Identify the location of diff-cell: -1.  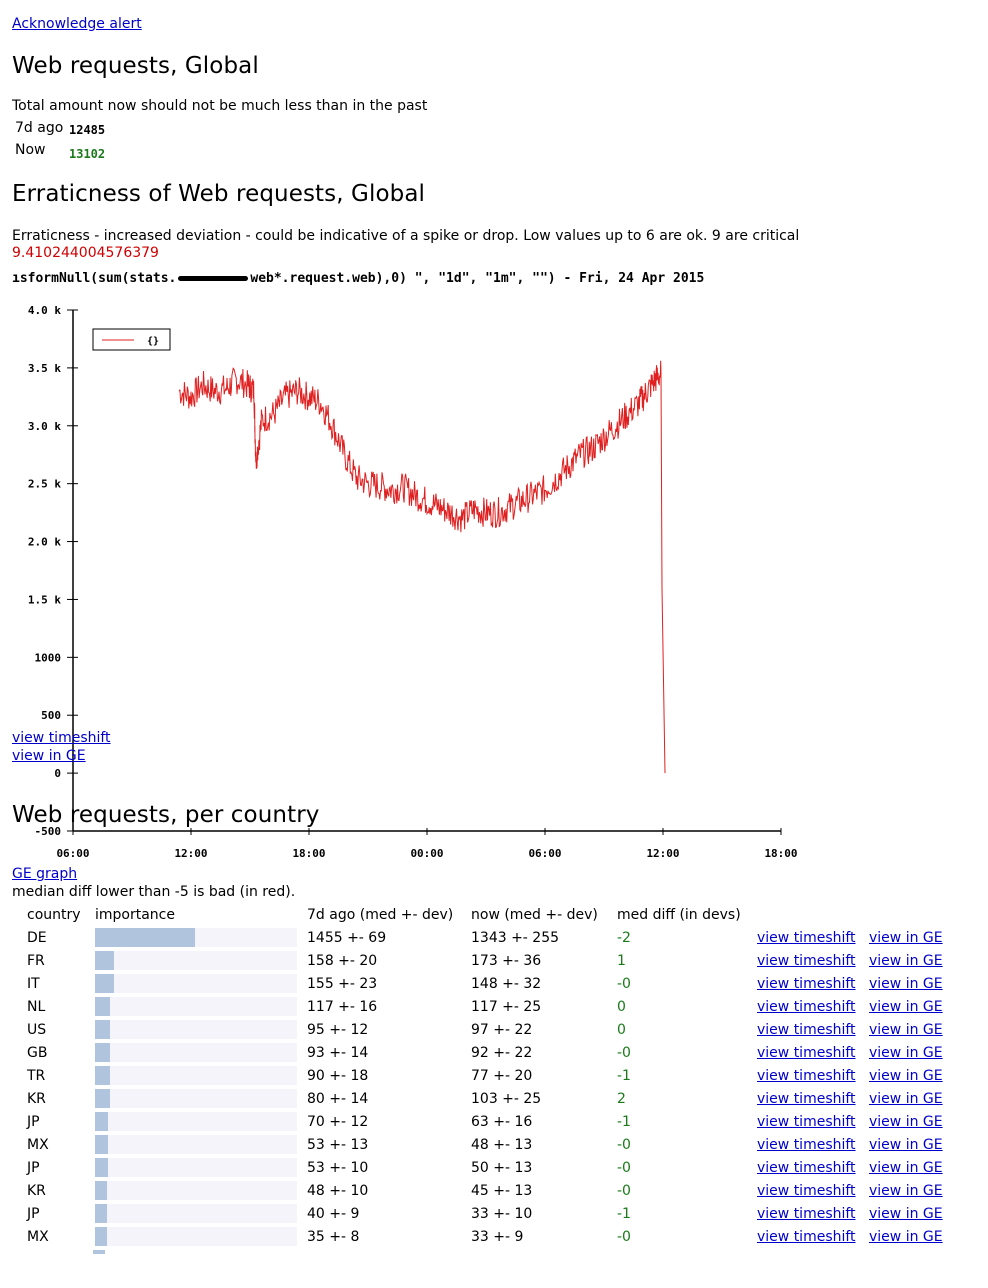
(624, 1075).